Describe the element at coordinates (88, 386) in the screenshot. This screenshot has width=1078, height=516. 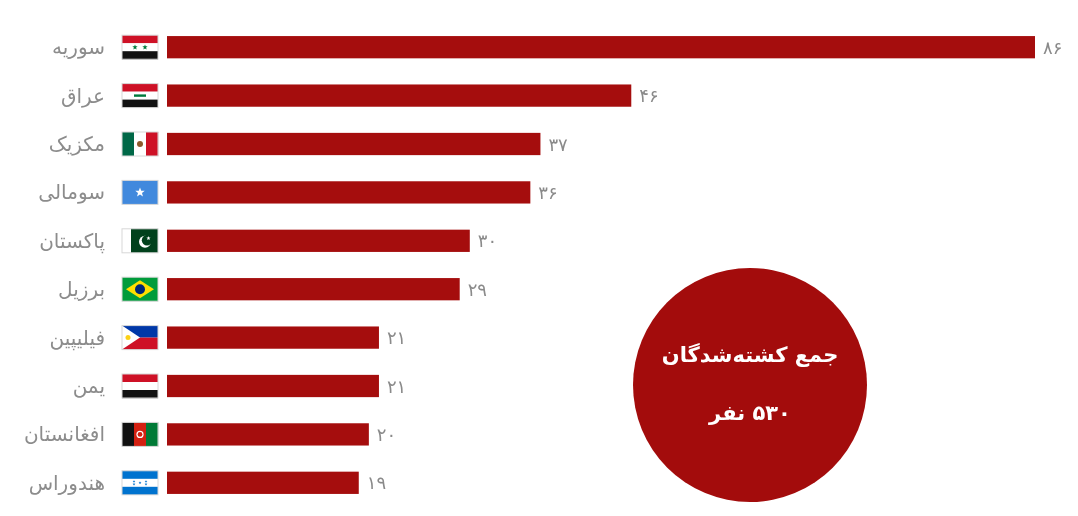
I see `category-label: یمن` at that location.